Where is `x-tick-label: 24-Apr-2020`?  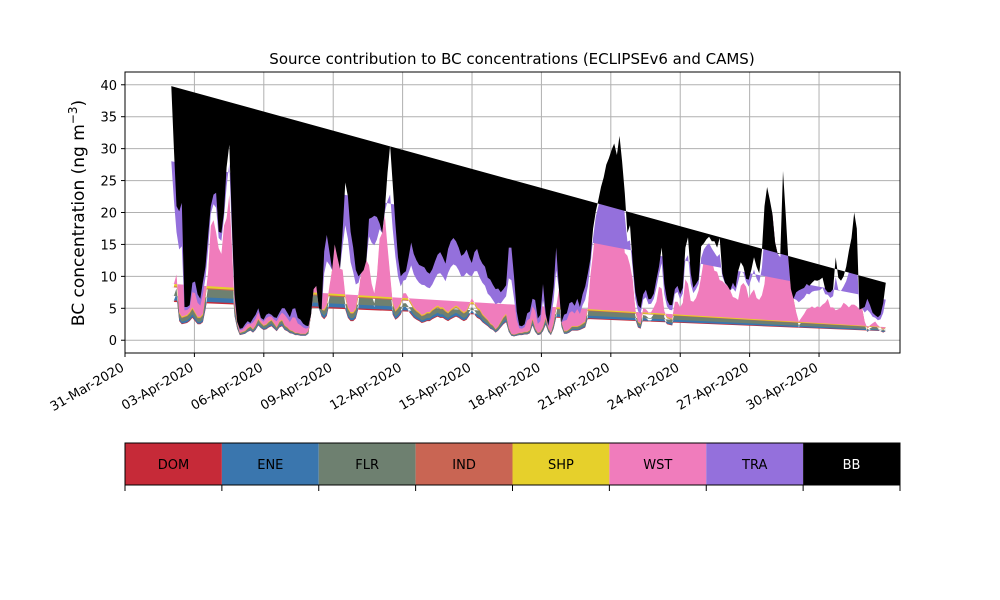 x-tick-label: 24-Apr-2020 is located at coordinates (643, 386).